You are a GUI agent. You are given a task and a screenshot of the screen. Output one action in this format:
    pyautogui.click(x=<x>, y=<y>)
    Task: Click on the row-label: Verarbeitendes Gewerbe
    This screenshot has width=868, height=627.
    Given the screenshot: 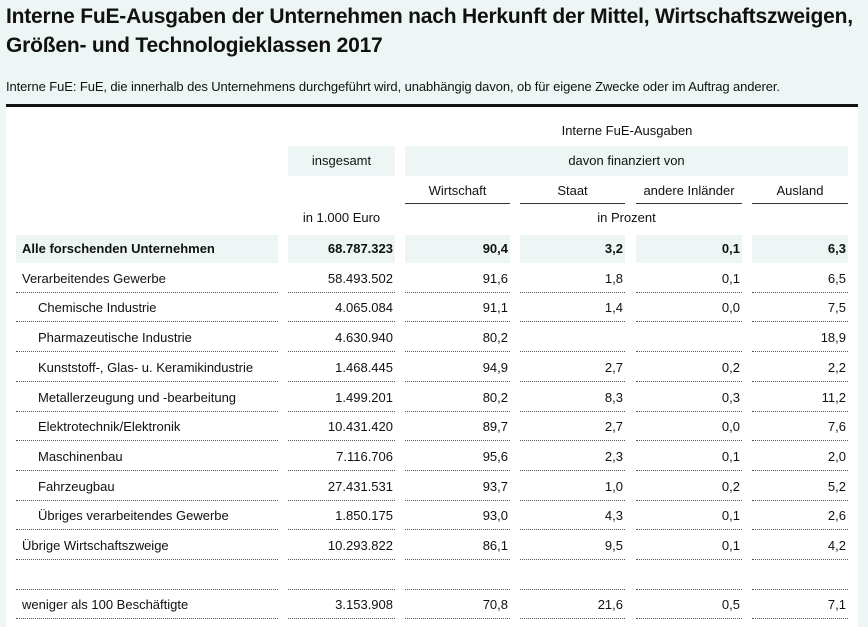 What is the action you would take?
    pyautogui.click(x=147, y=279)
    